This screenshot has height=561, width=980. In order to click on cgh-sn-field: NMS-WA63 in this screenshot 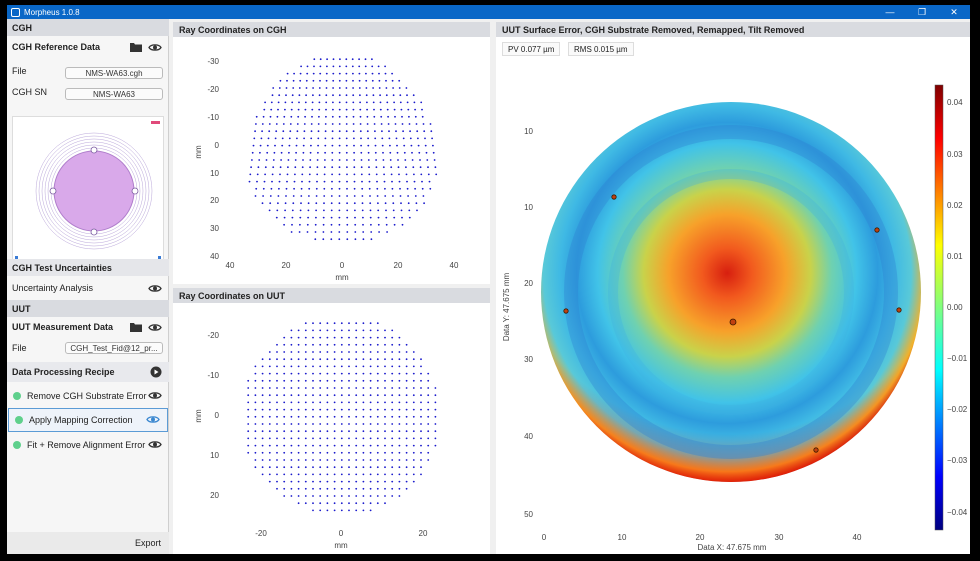, I will do `click(114, 94)`.